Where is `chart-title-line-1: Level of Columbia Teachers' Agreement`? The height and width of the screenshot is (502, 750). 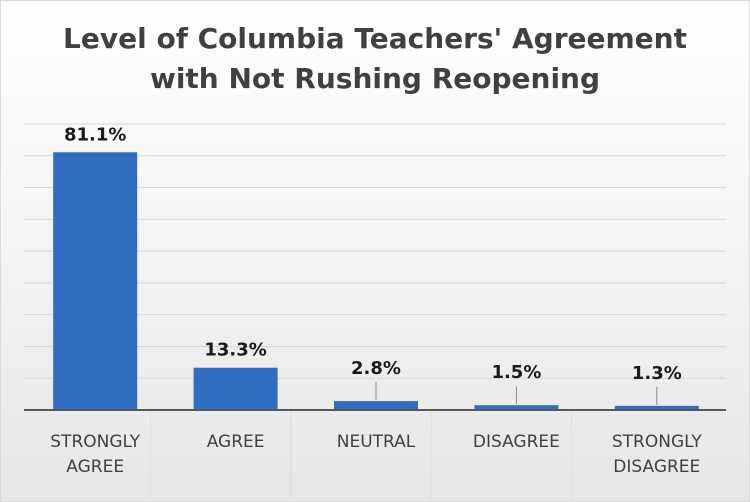 chart-title-line-1: Level of Columbia Teachers' Agreement is located at coordinates (375, 38).